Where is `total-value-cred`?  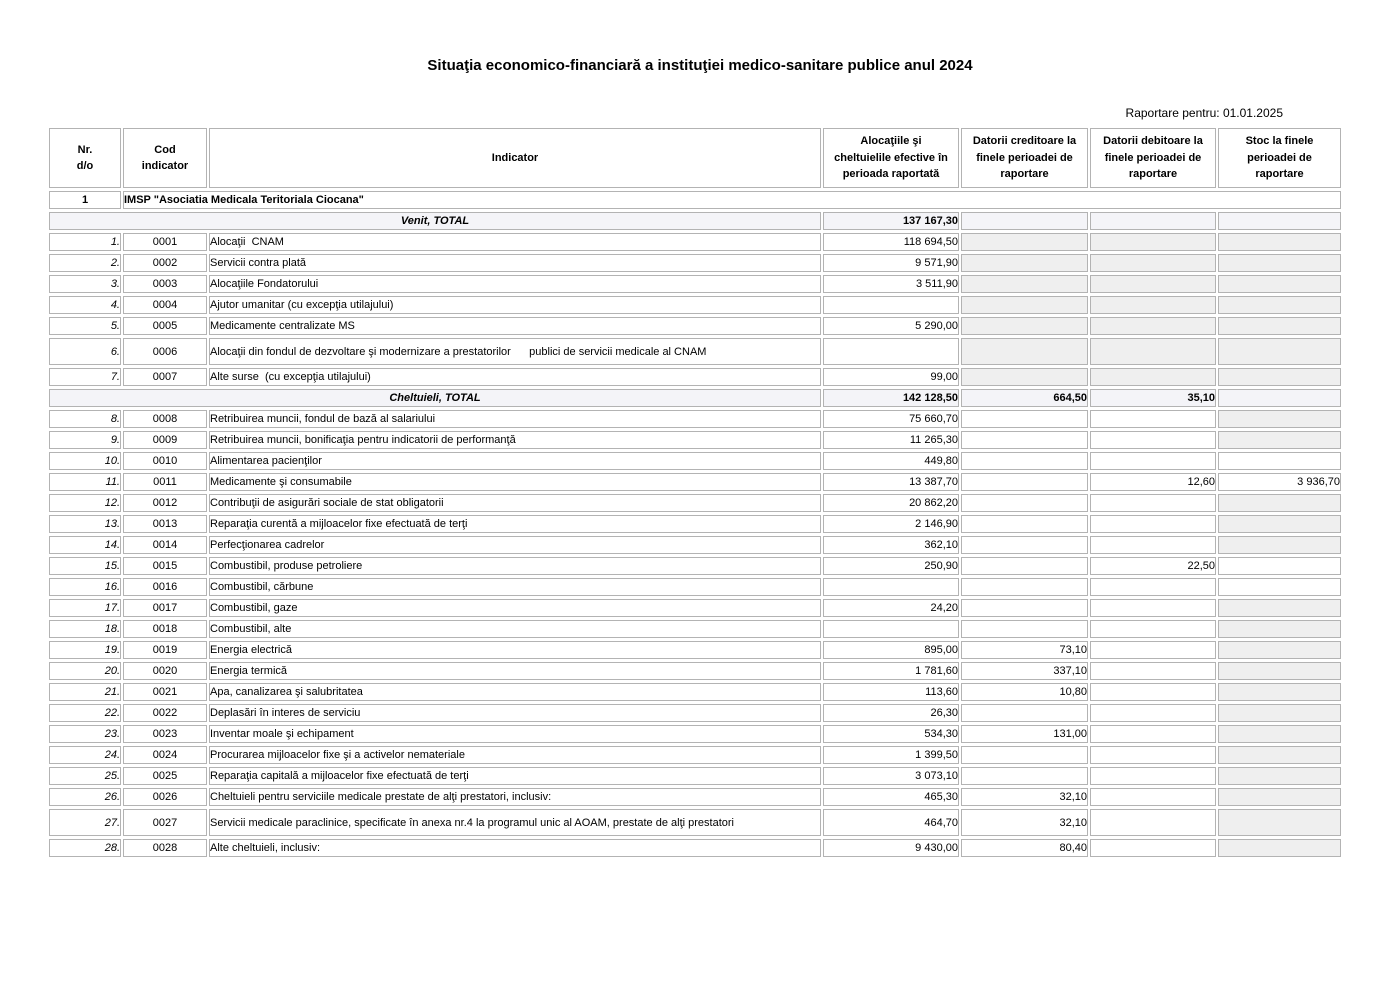
total-value-cred is located at coordinates (1024, 221).